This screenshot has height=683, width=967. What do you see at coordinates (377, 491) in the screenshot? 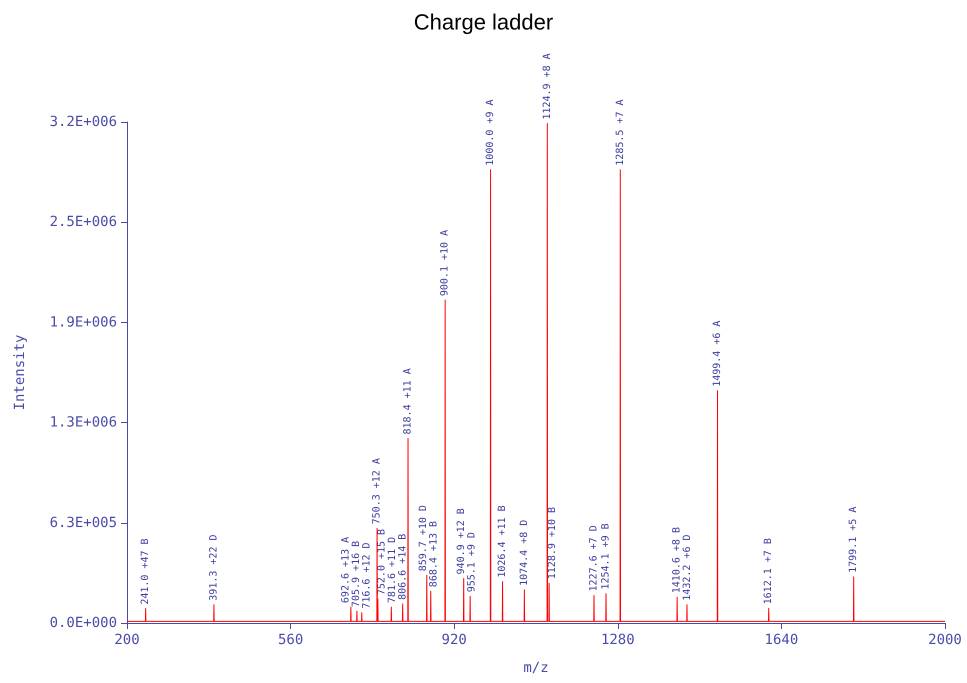
I see `annotation: 750.3 +12 A` at bounding box center [377, 491].